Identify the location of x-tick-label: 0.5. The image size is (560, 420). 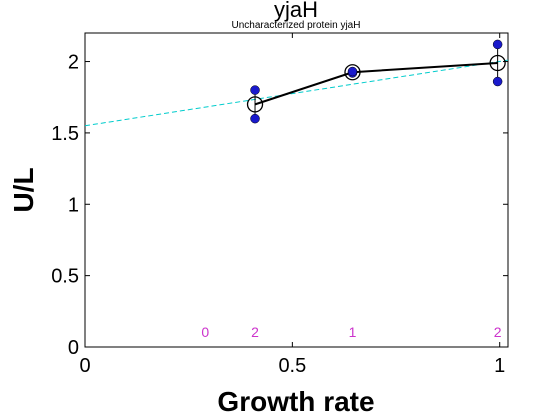
(292, 366).